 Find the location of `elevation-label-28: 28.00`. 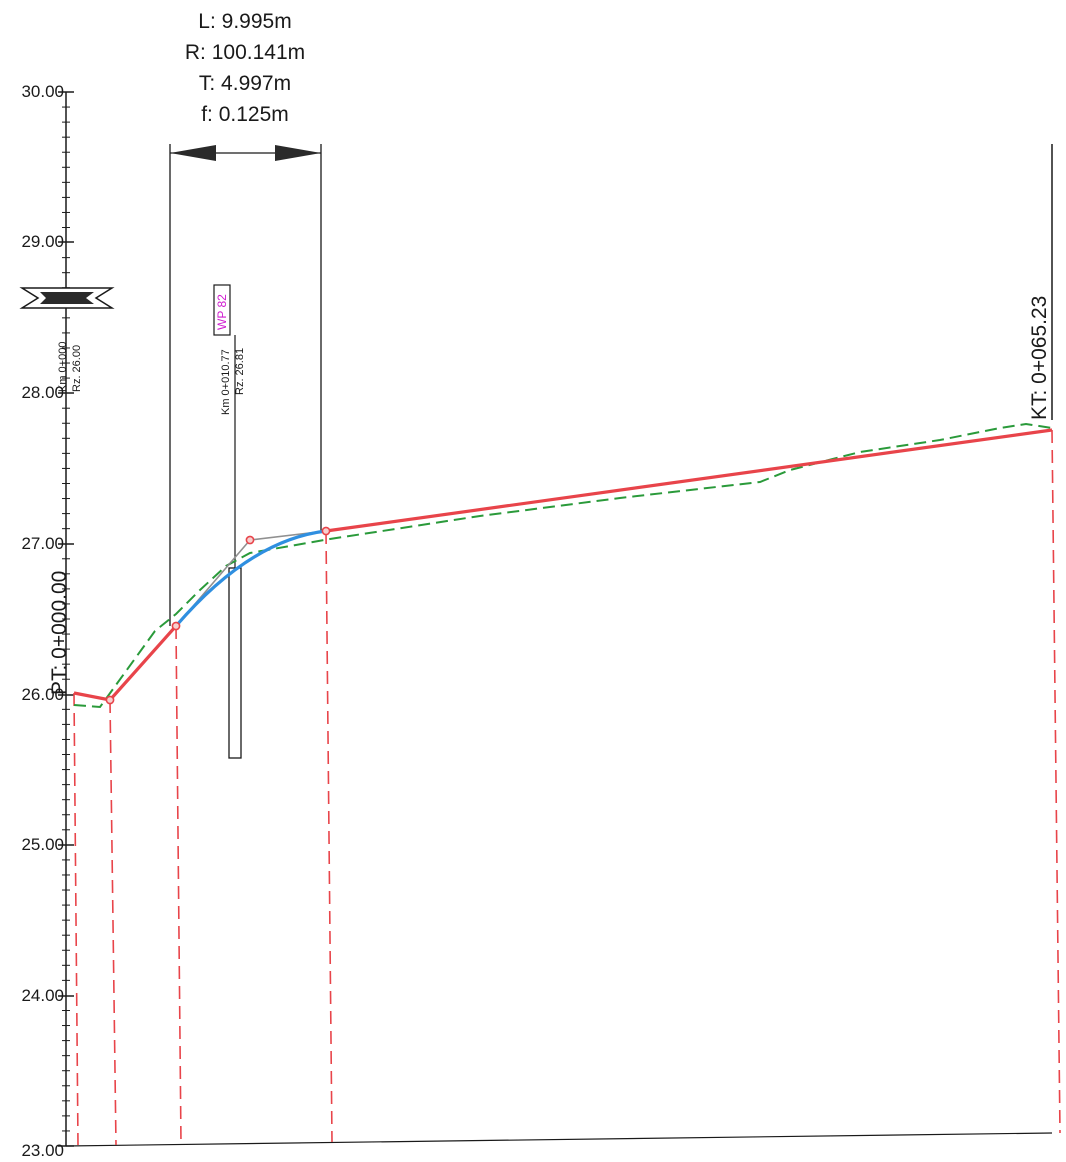

elevation-label-28: 28.00 is located at coordinates (42, 392).